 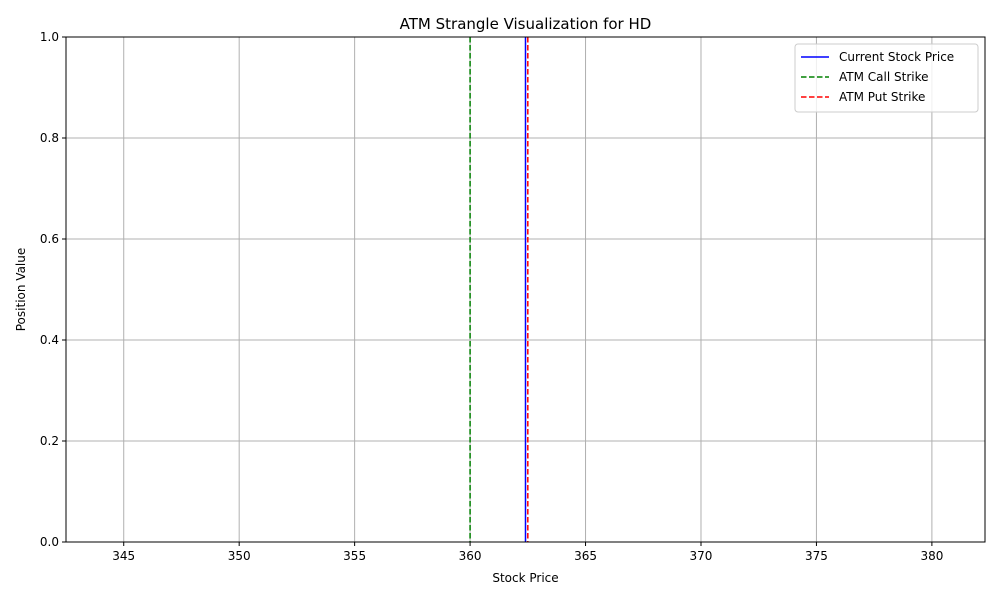 I want to click on series-lines, so click(x=499, y=289).